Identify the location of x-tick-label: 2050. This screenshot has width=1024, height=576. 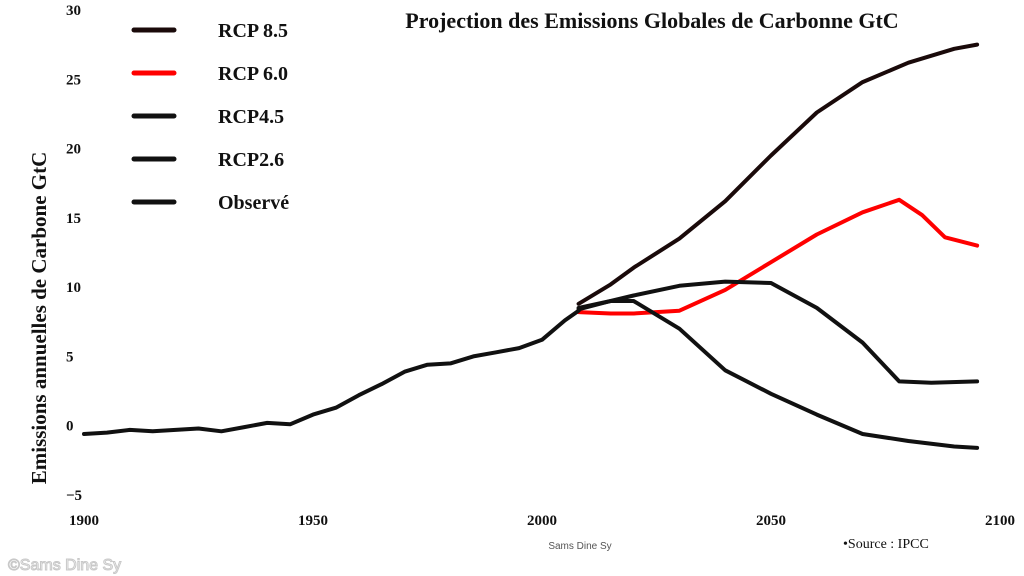
(771, 521).